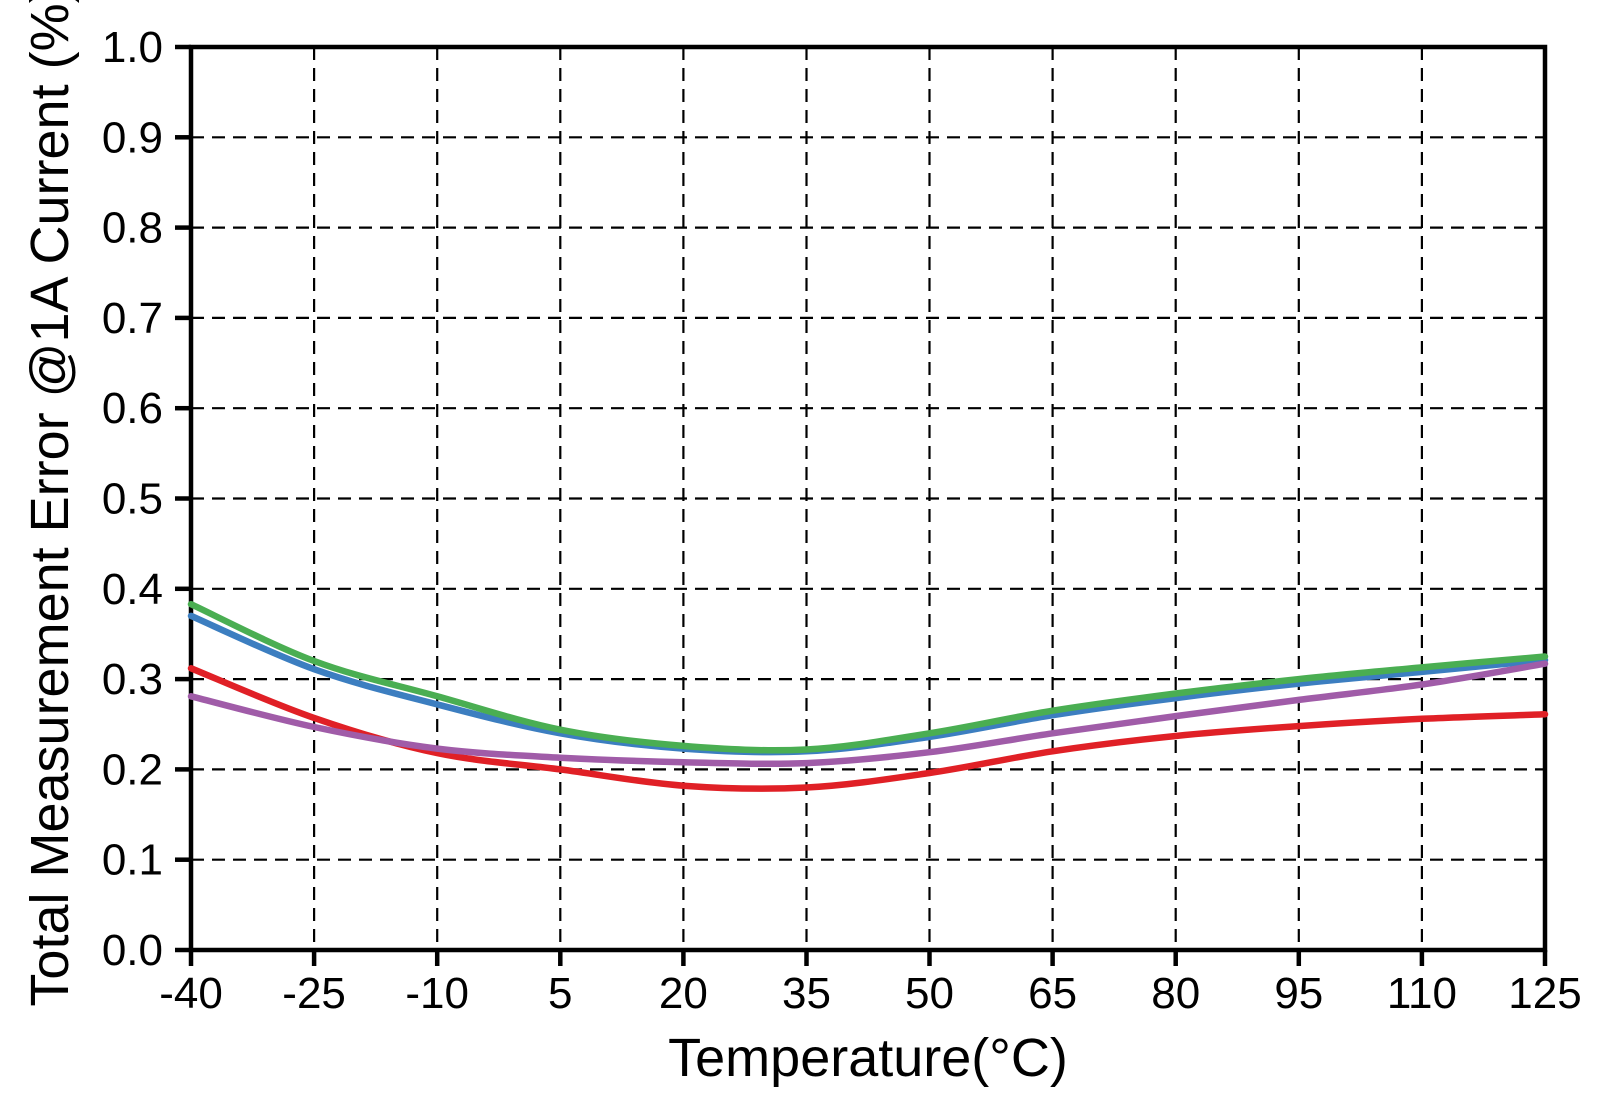  What do you see at coordinates (132, 408) in the screenshot?
I see `y-tick-label: 0.6` at bounding box center [132, 408].